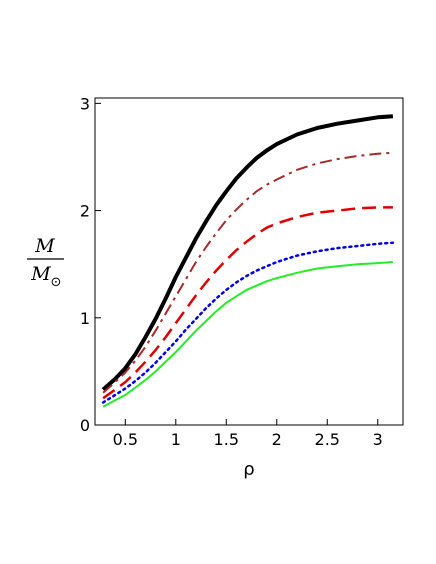 Image resolution: width=436 pixels, height=564 pixels. What do you see at coordinates (56, 282) in the screenshot?
I see `y-axis-label-subscript: ⊙` at bounding box center [56, 282].